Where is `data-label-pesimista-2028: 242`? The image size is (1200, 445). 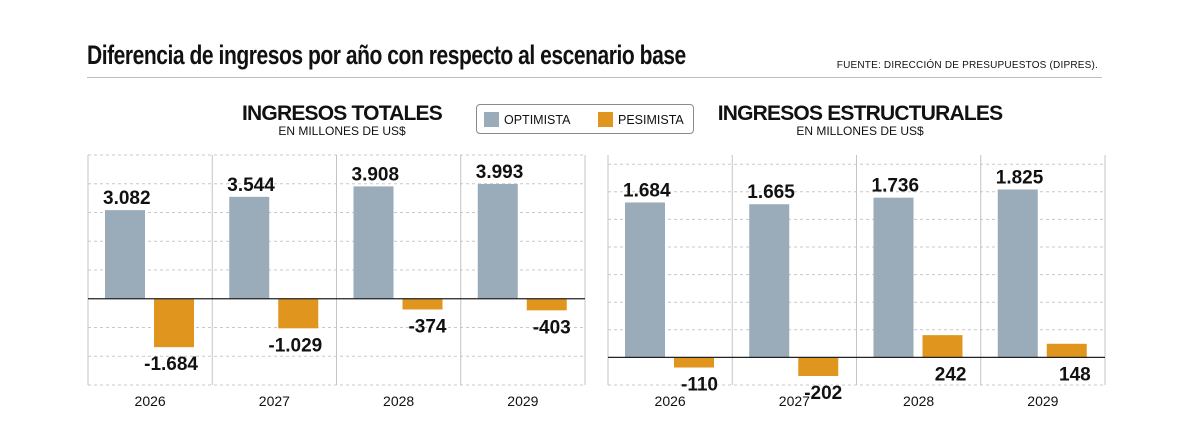
data-label-pesimista-2028: 242 is located at coordinates (951, 374).